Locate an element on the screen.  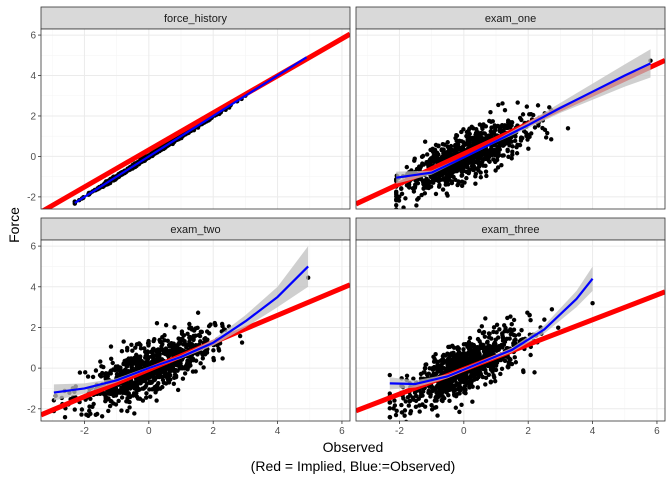
confidence-ribbon is located at coordinates (181, 323).